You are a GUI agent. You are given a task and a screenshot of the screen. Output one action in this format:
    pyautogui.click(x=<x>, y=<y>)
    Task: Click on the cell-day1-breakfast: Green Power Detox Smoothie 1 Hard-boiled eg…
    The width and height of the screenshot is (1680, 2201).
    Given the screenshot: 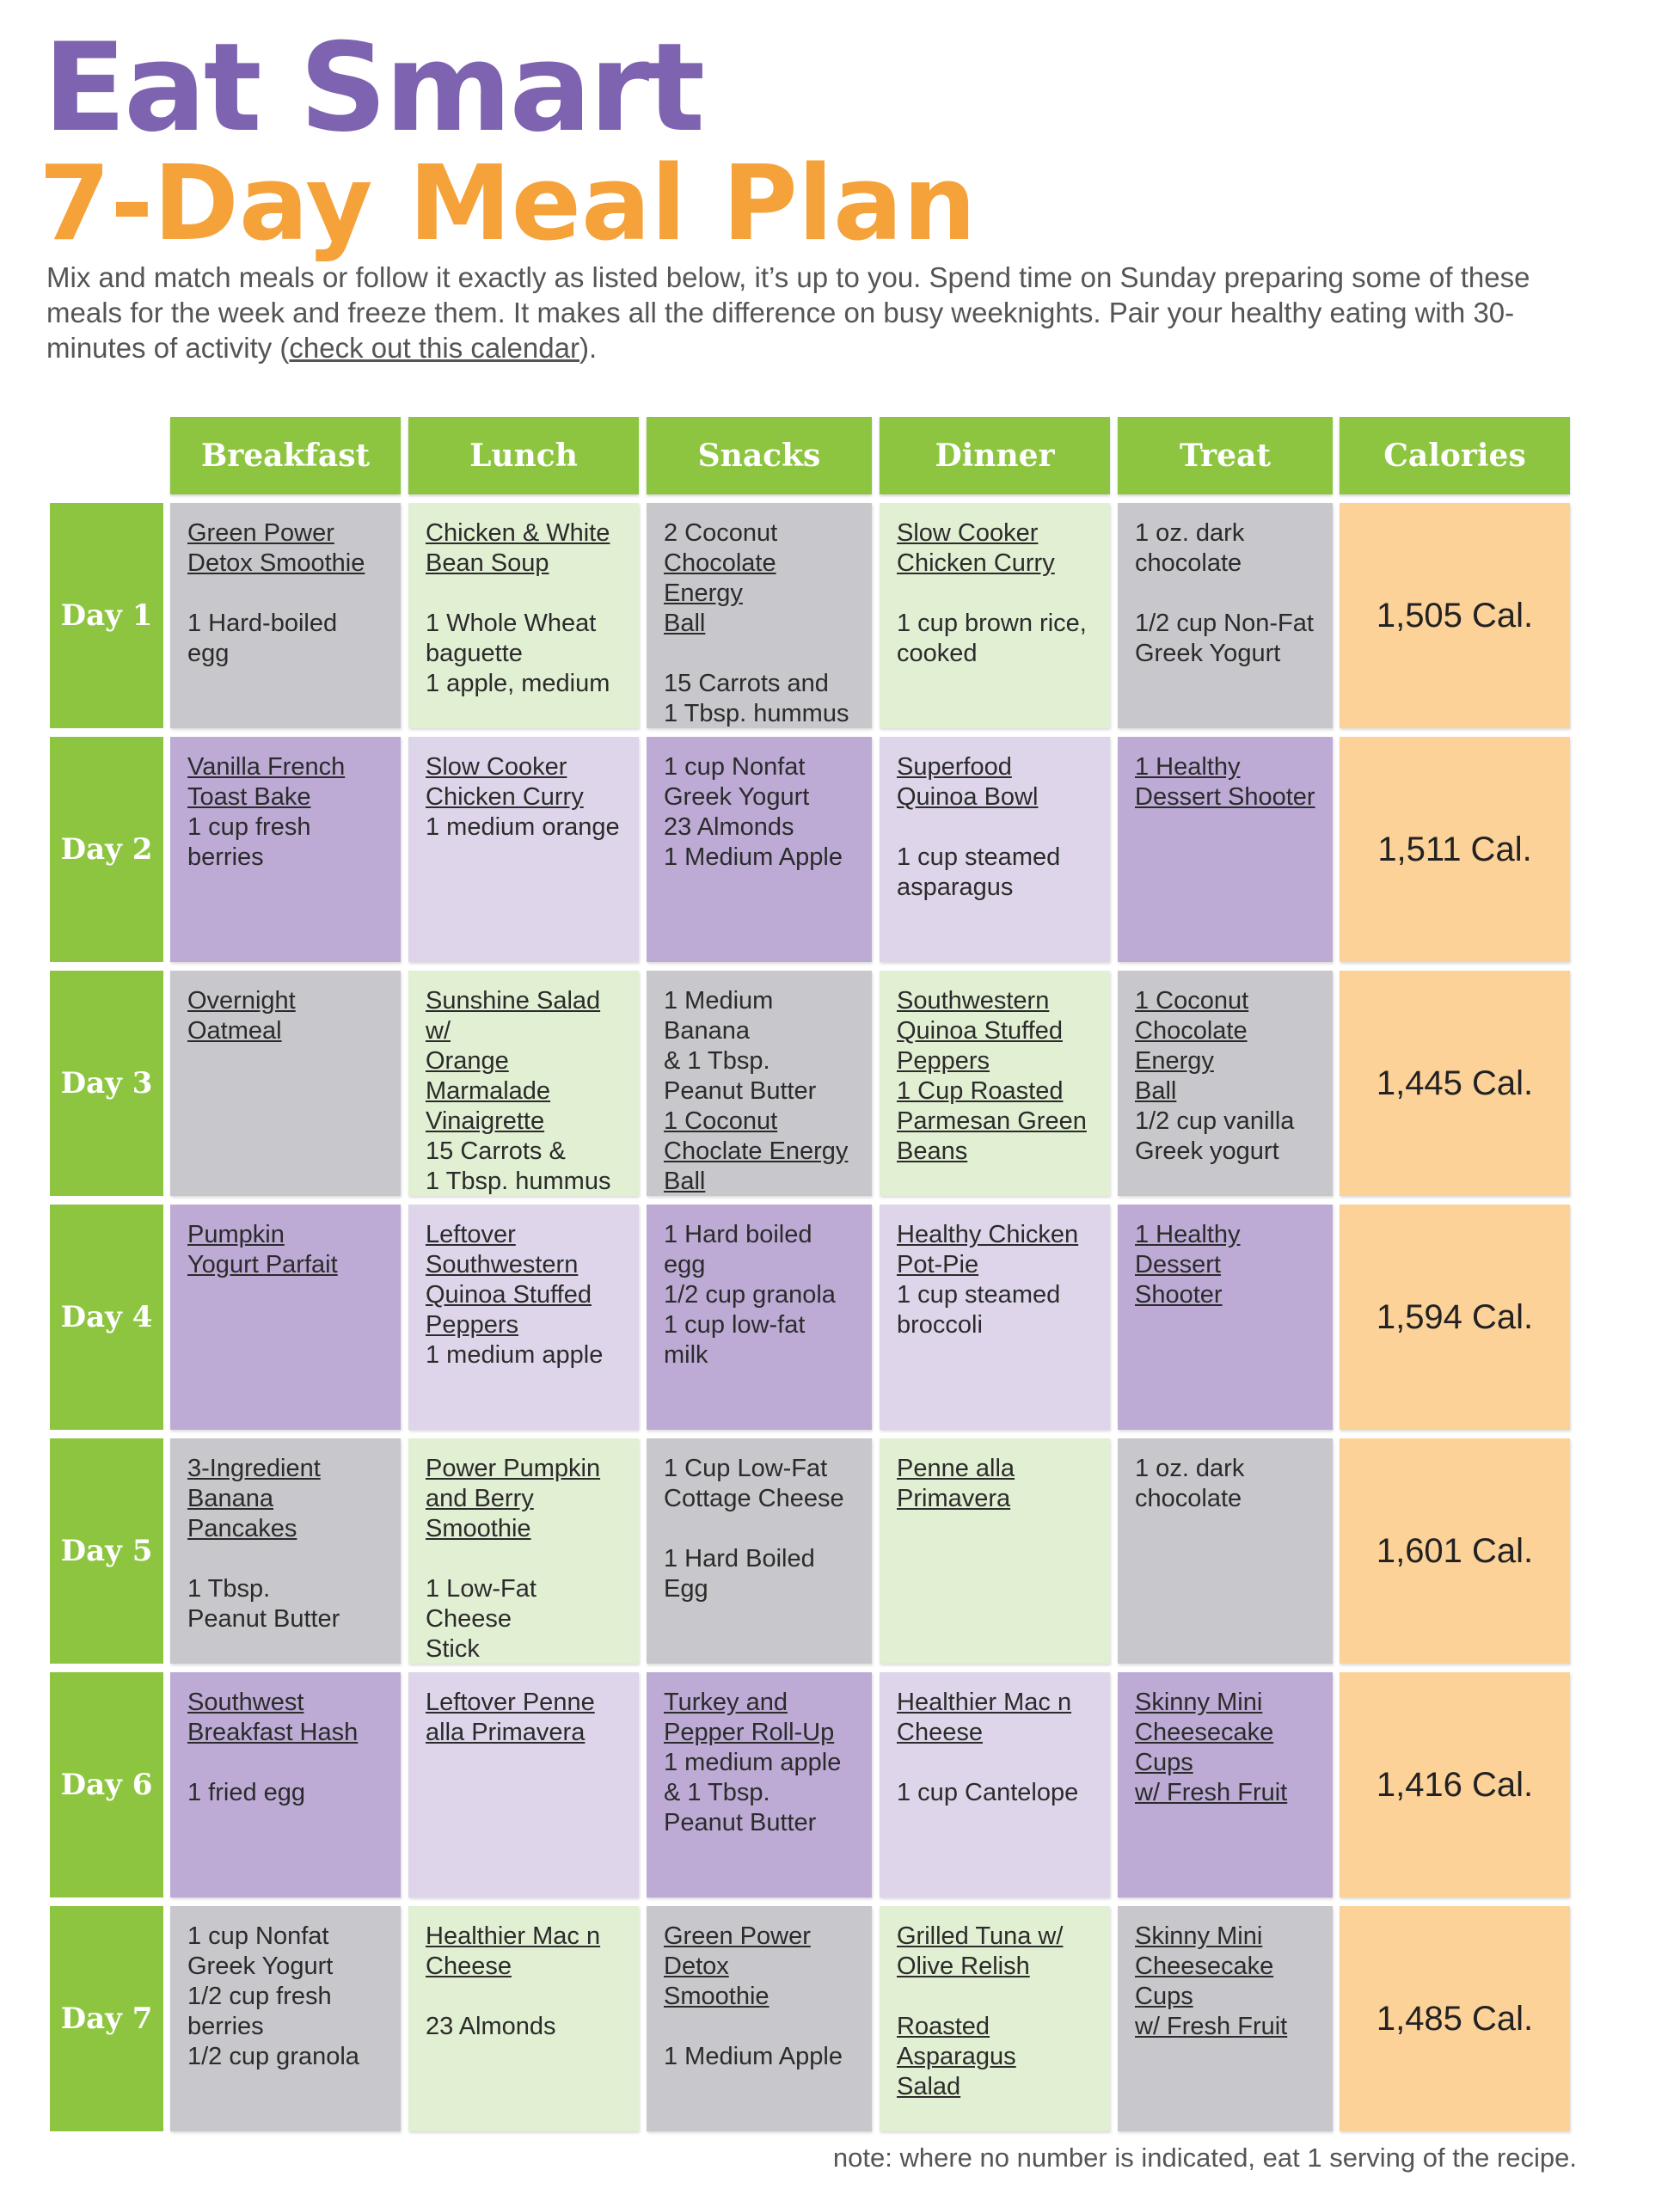 What is the action you would take?
    pyautogui.click(x=286, y=615)
    